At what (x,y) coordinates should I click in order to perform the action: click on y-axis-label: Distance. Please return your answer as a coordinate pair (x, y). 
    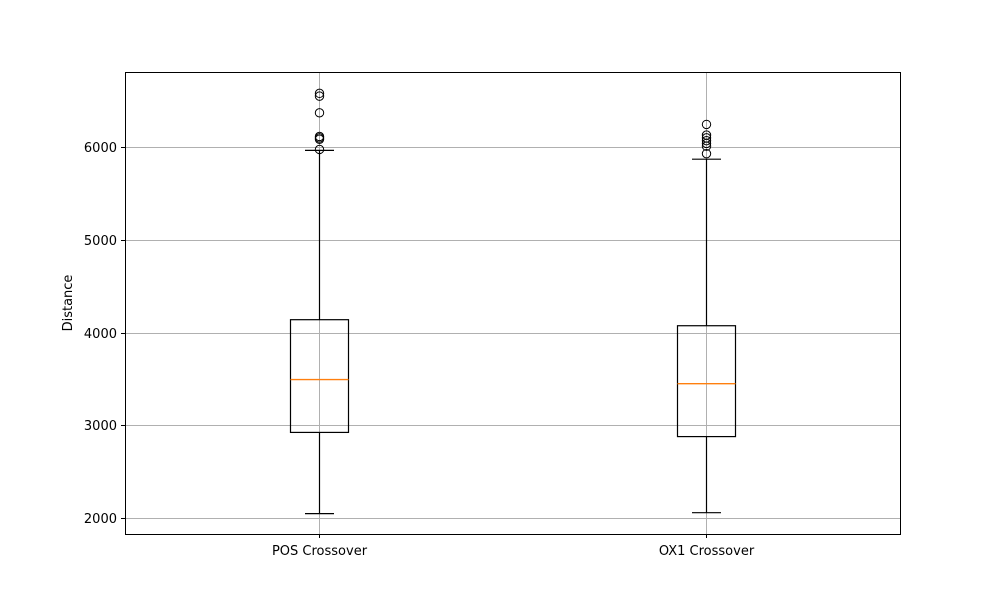
    Looking at the image, I should click on (68, 303).